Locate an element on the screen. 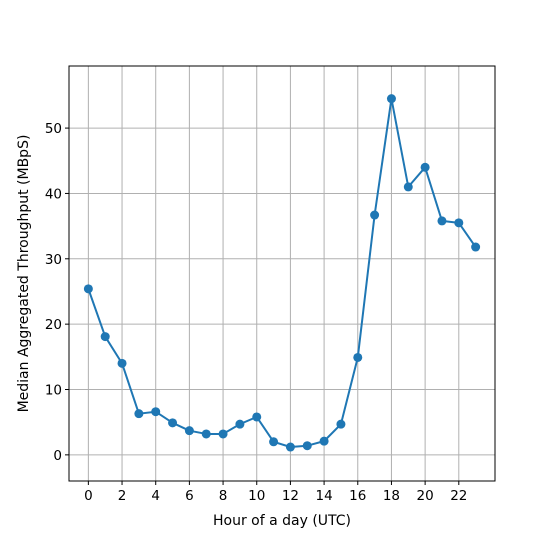  y-tick-label: 50 is located at coordinates (53, 129).